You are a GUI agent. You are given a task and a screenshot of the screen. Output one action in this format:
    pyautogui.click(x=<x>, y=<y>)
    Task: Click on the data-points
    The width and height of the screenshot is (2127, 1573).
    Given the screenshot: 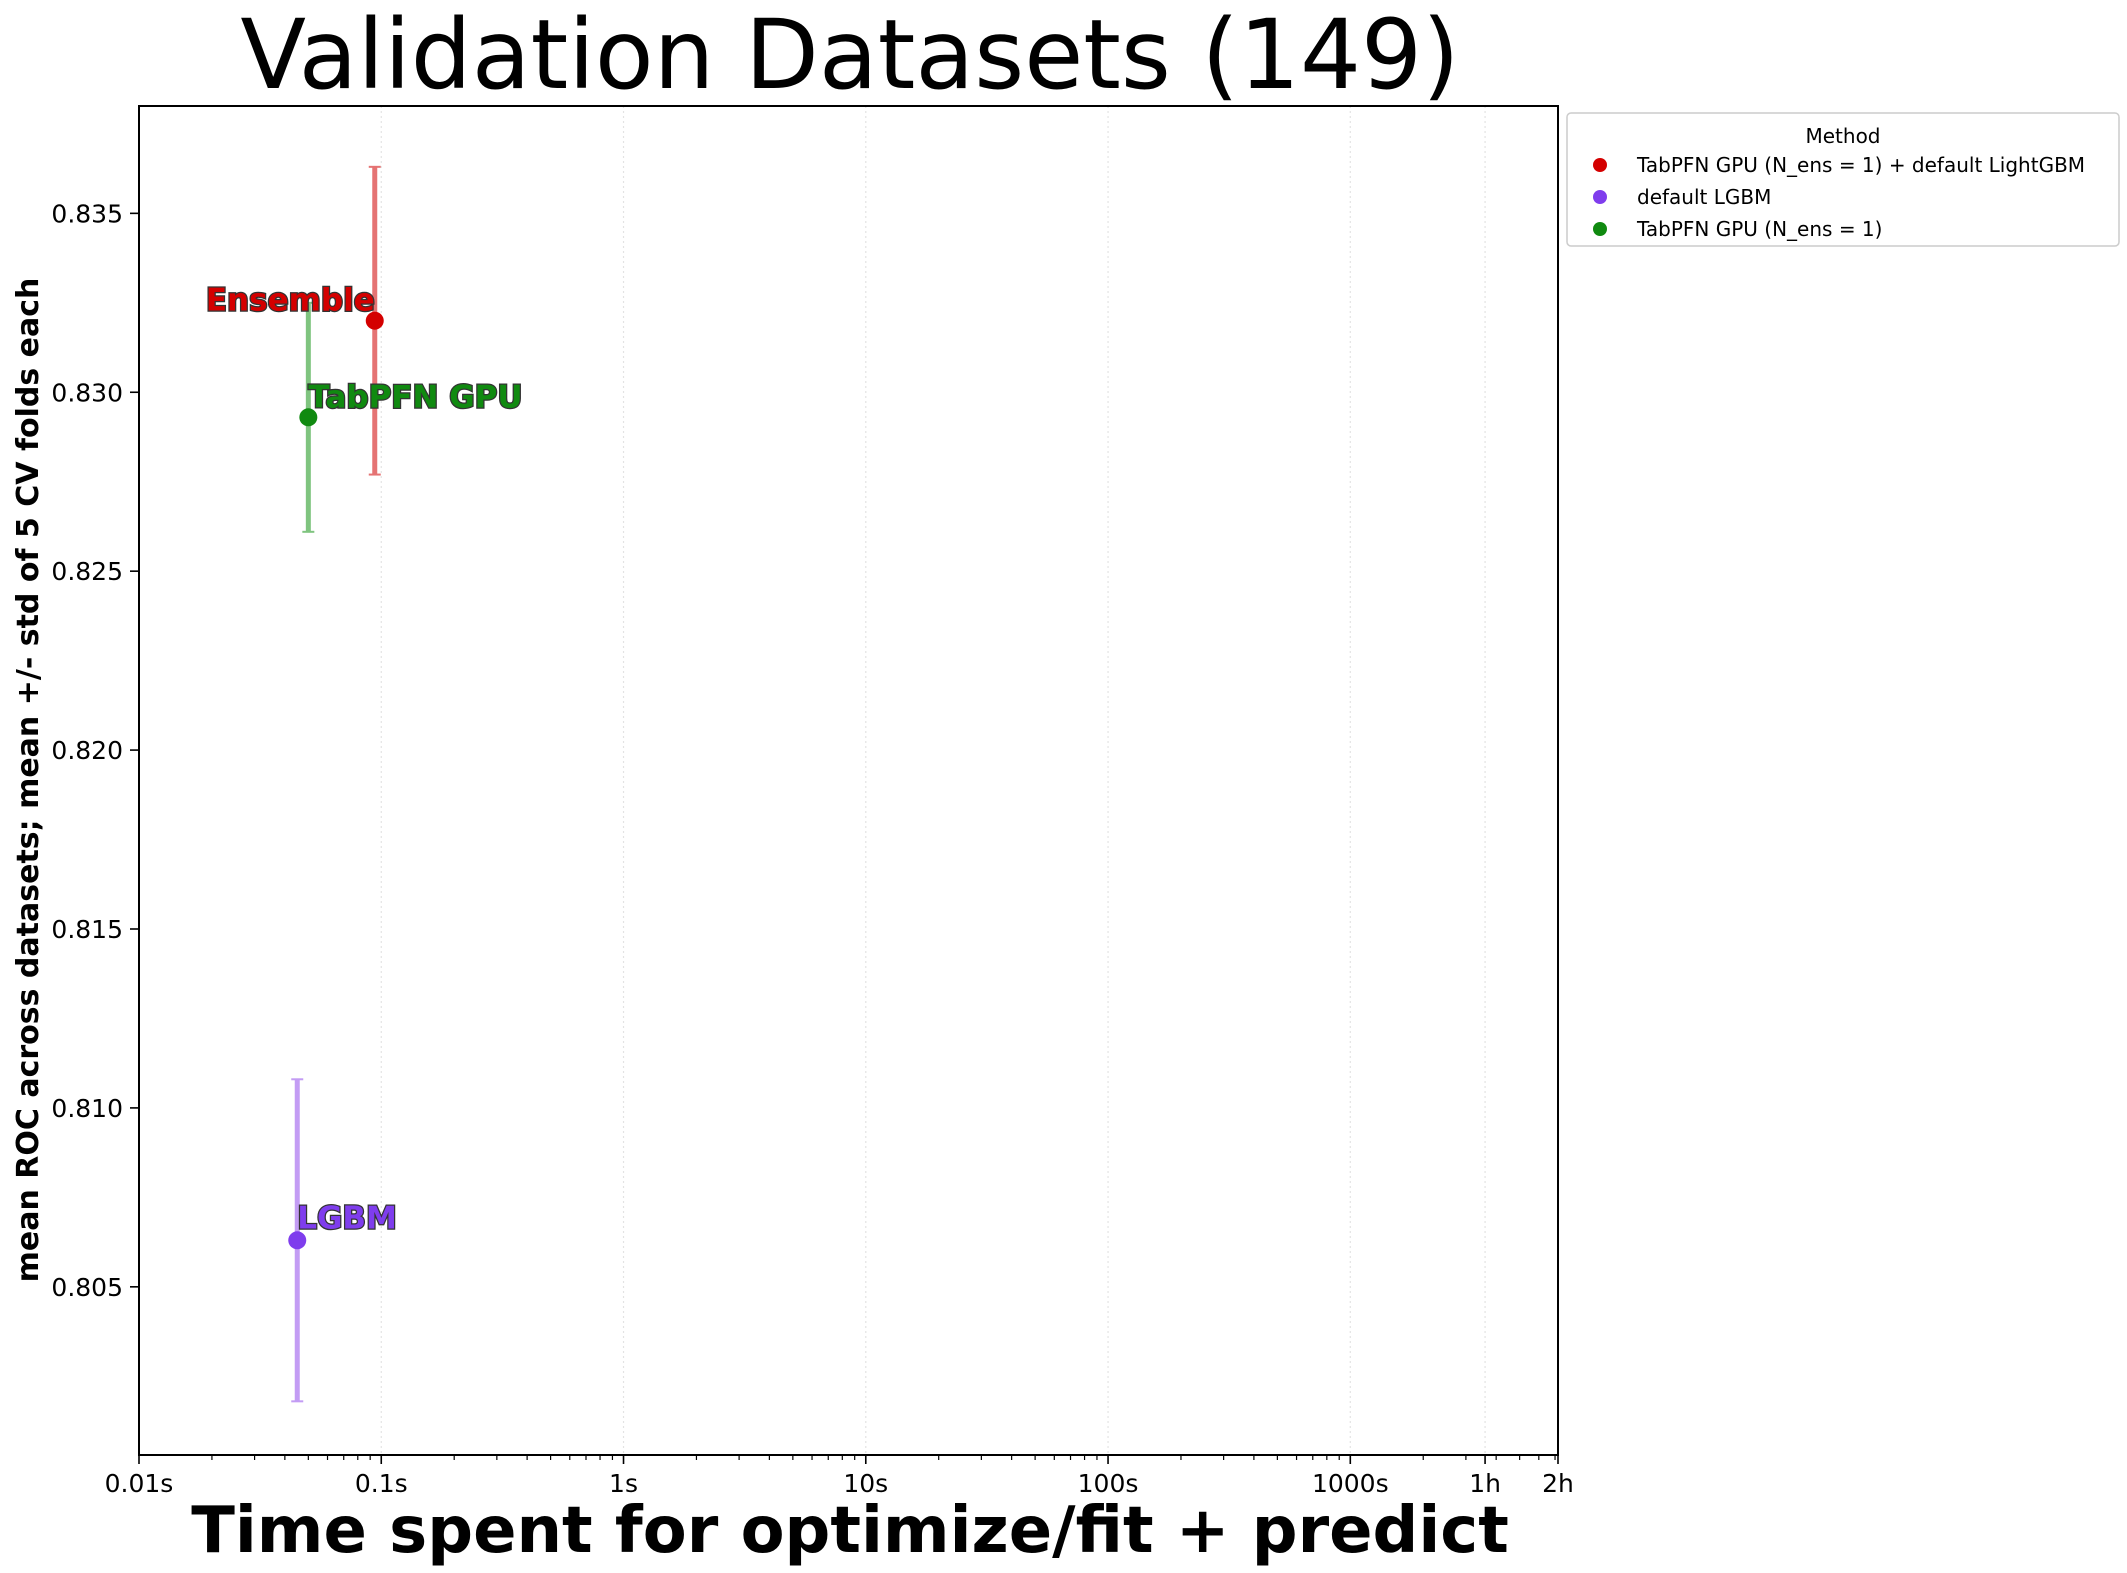 What is the action you would take?
    pyautogui.click(x=336, y=780)
    